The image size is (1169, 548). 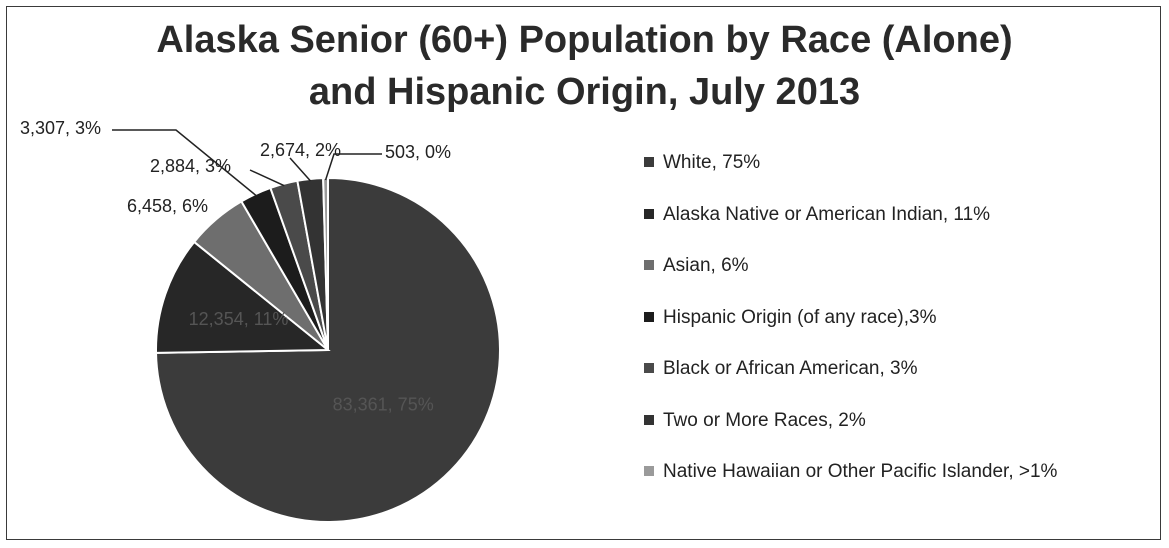 I want to click on leader-line-black, so click(x=267, y=178).